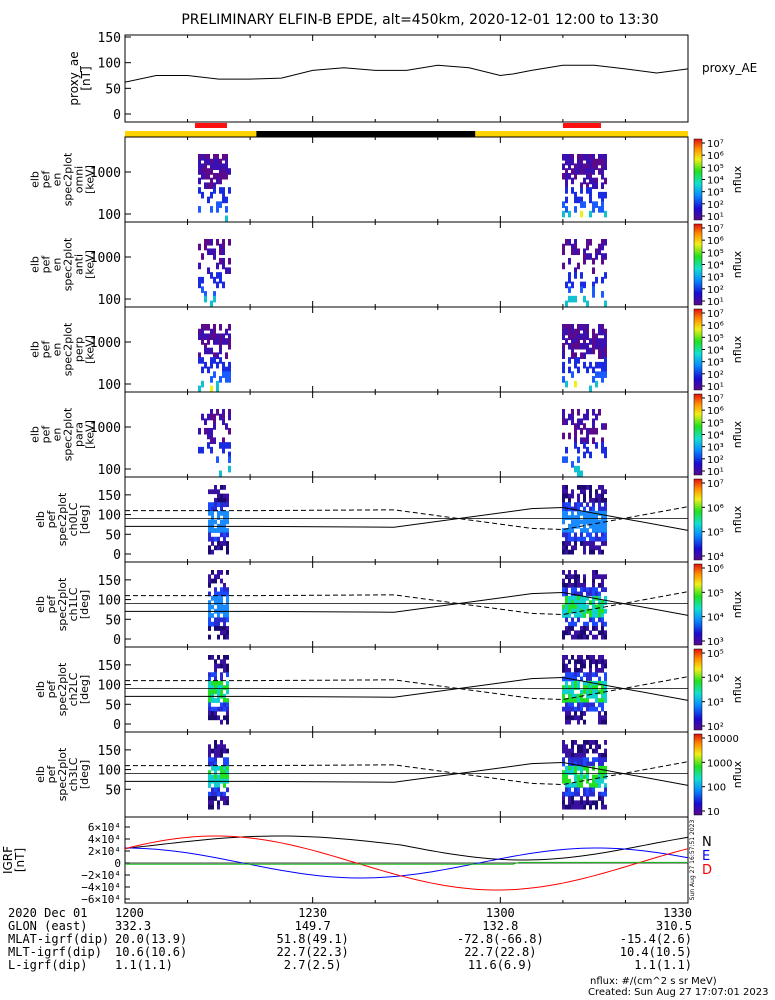 The height and width of the screenshot is (1000, 775). What do you see at coordinates (715, 654) in the screenshot?
I see `pitch-panel-3-colorbar-tick-label: 10⁵` at bounding box center [715, 654].